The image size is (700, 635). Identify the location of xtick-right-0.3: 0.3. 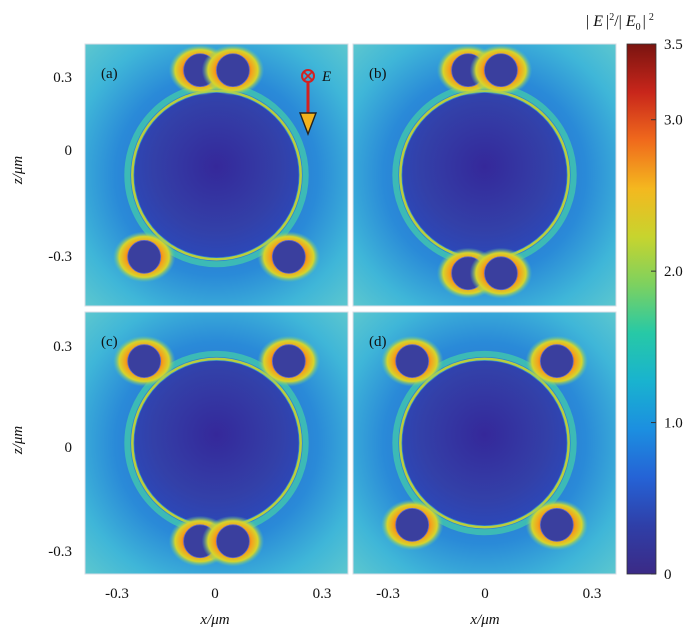
(592, 594).